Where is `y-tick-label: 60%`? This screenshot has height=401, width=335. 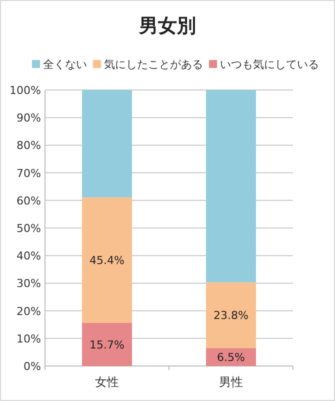 y-tick-label: 60% is located at coordinates (28, 201).